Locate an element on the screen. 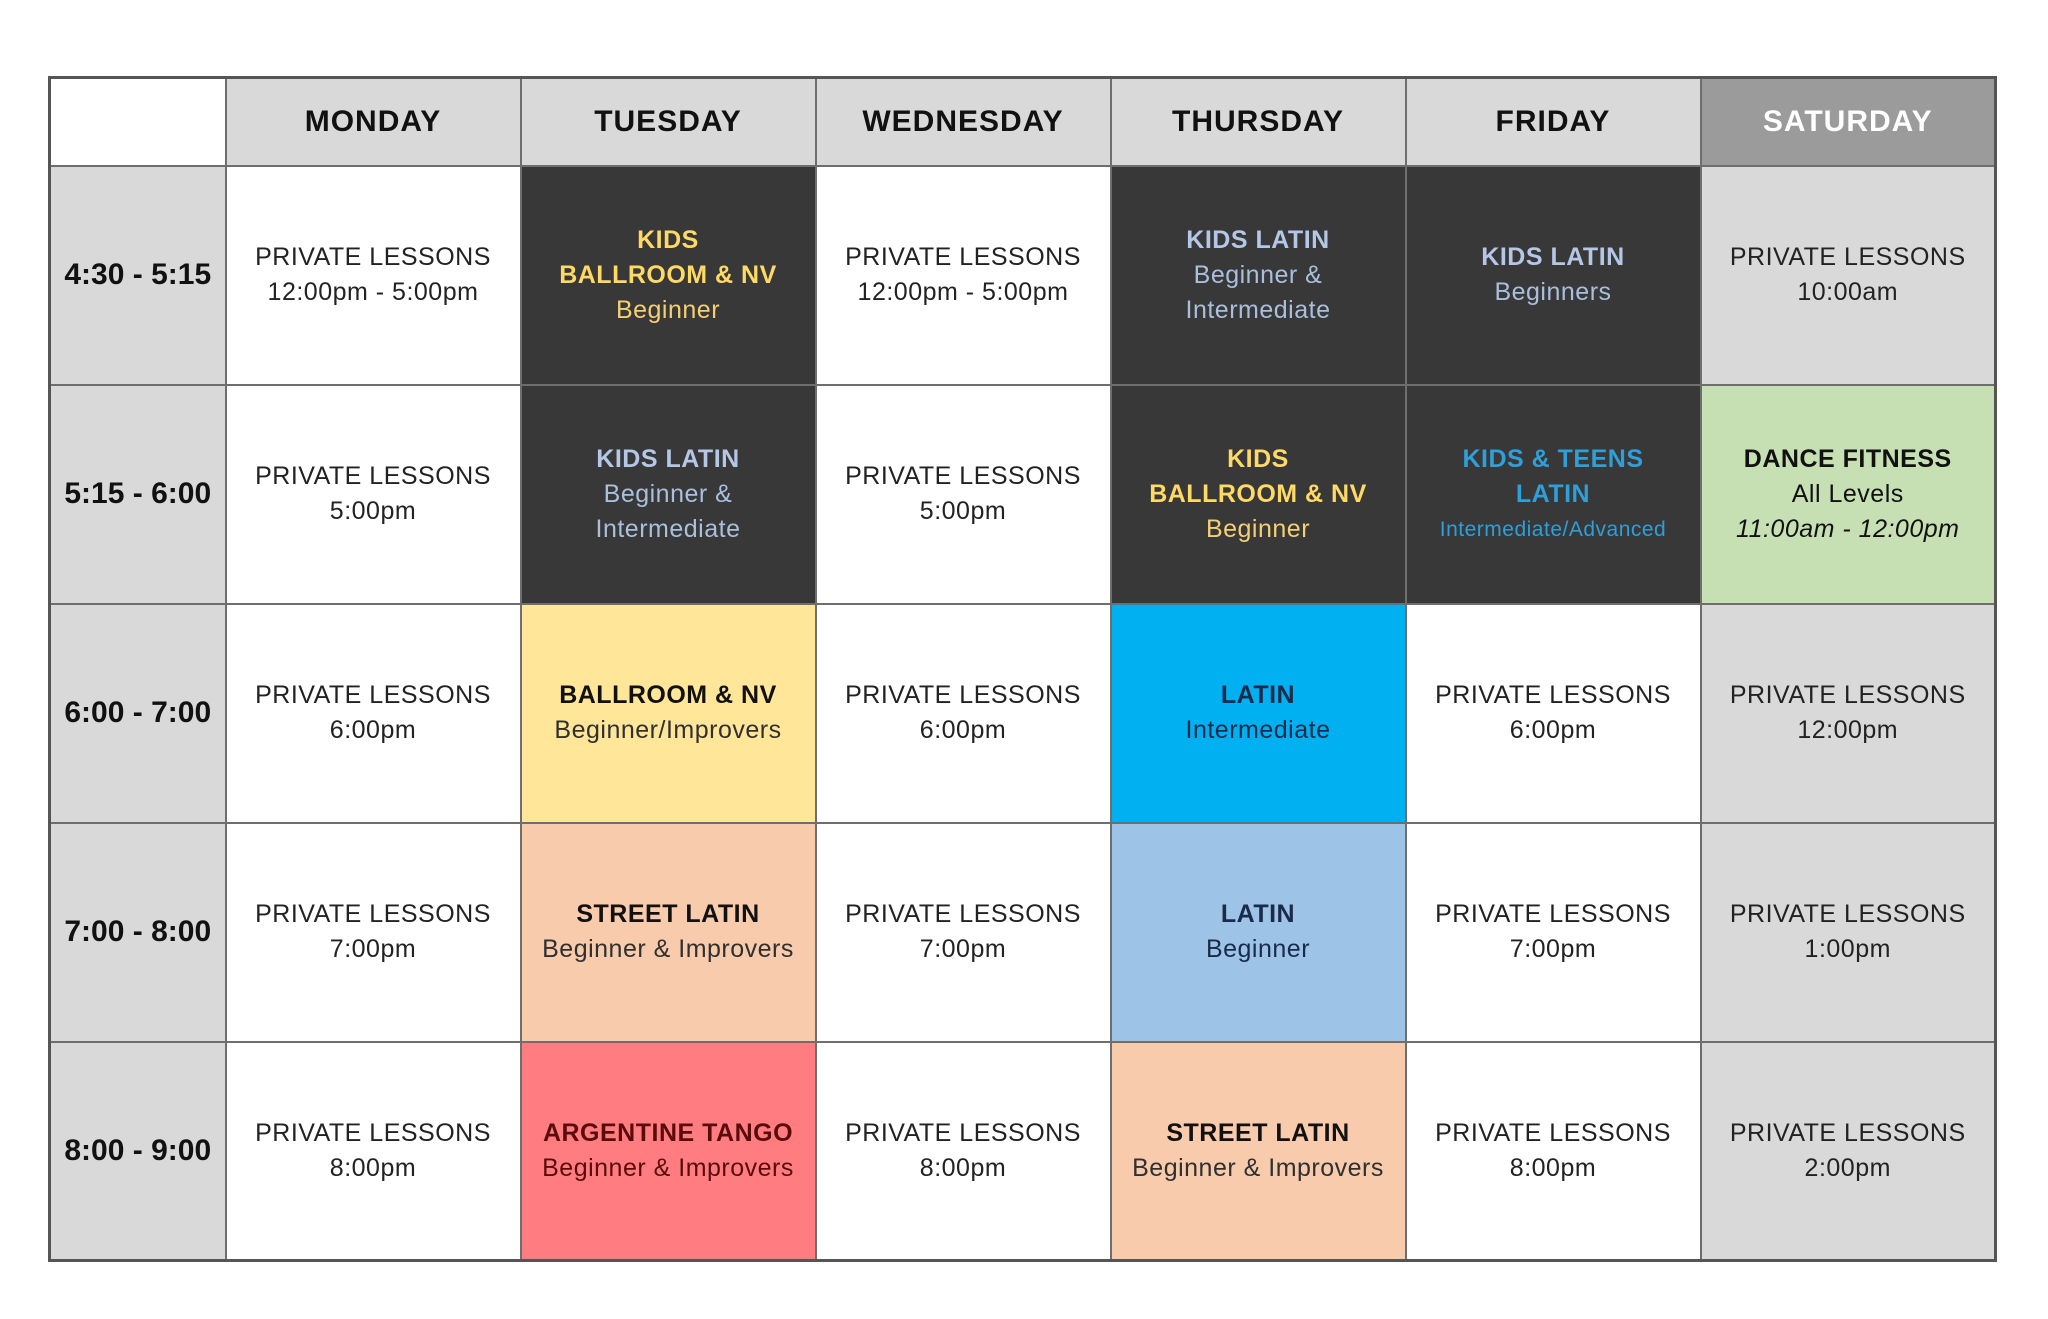  class-cell-monday: PRIVATE LESSONS 5:00pm is located at coordinates (373, 494).